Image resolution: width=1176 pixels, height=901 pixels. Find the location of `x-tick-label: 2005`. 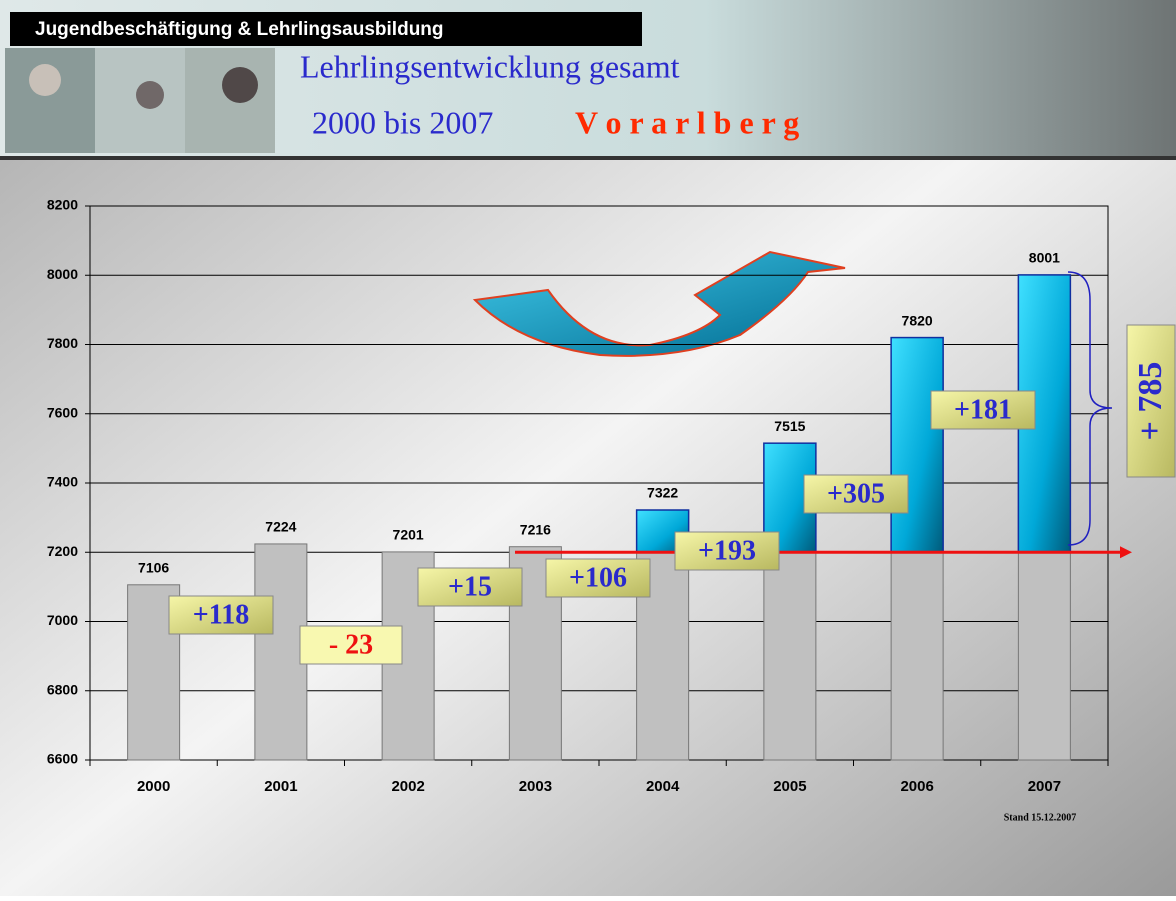

x-tick-label: 2005 is located at coordinates (789, 786).